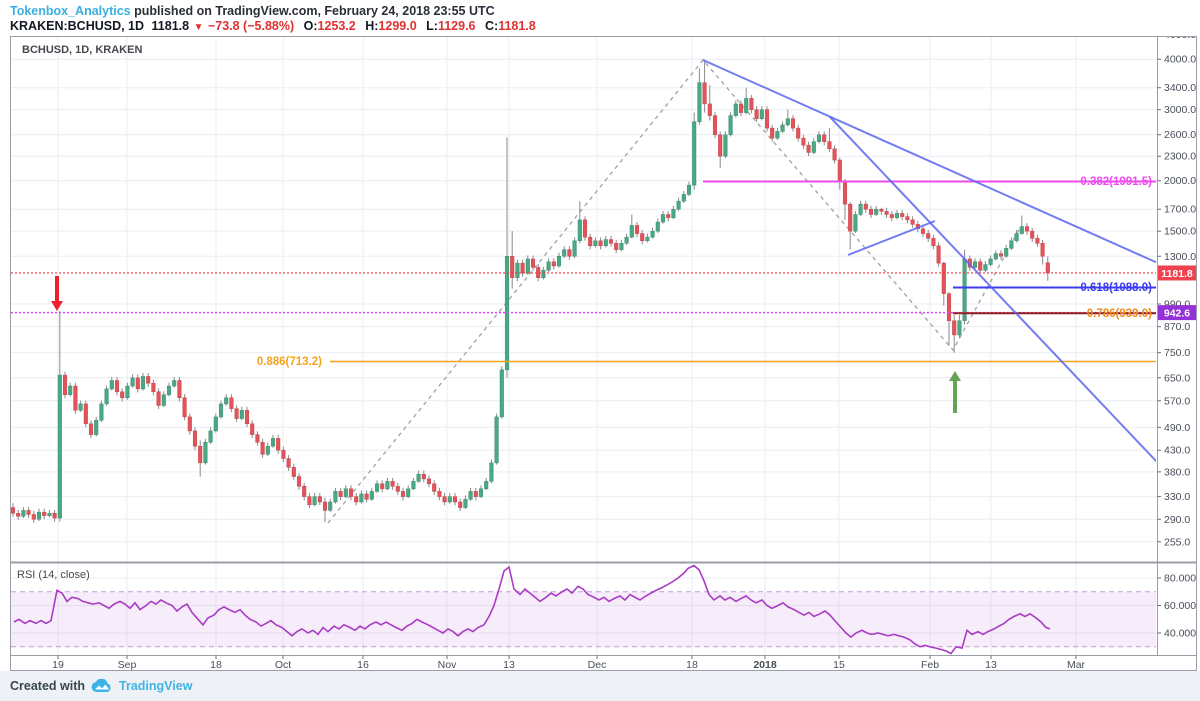 The height and width of the screenshot is (701, 1200). Describe the element at coordinates (198, 27) in the screenshot. I see `down-triangle-icon: ▼` at that location.